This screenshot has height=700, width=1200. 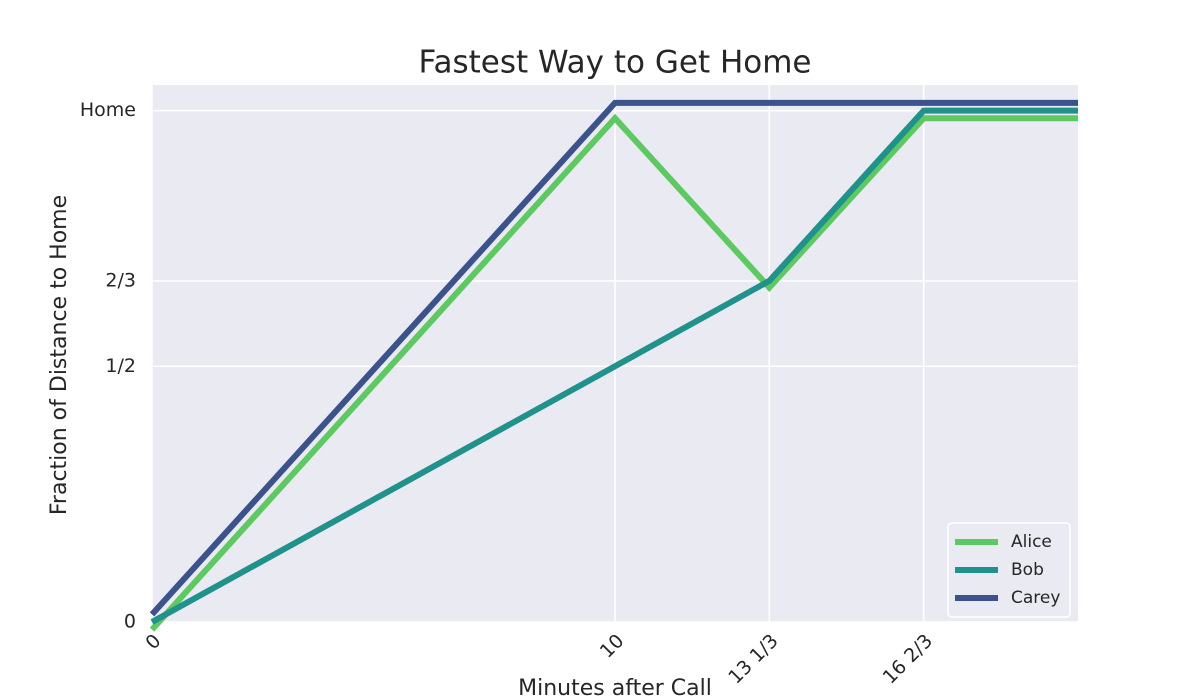 What do you see at coordinates (614, 63) in the screenshot?
I see `chart-title: Fastest Way to Get Home` at bounding box center [614, 63].